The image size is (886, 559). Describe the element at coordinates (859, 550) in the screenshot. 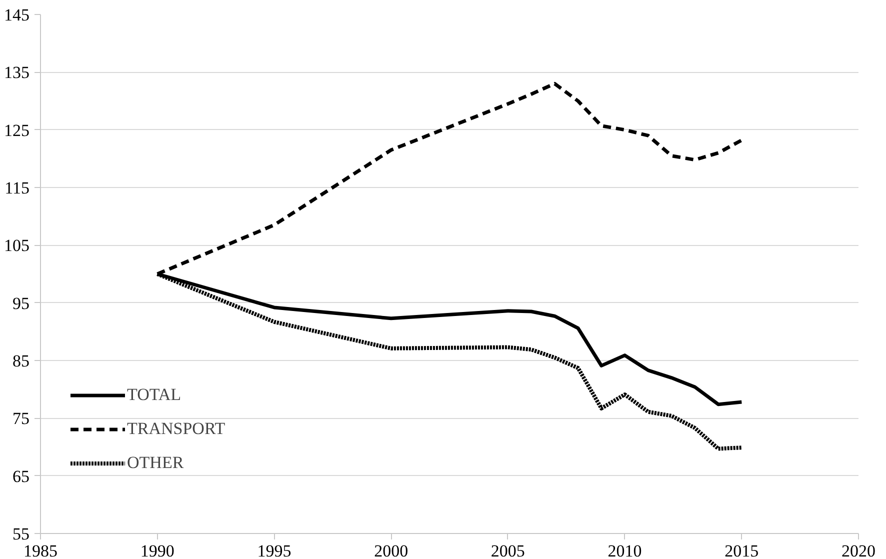

I see `x-tick-label: 2020` at that location.